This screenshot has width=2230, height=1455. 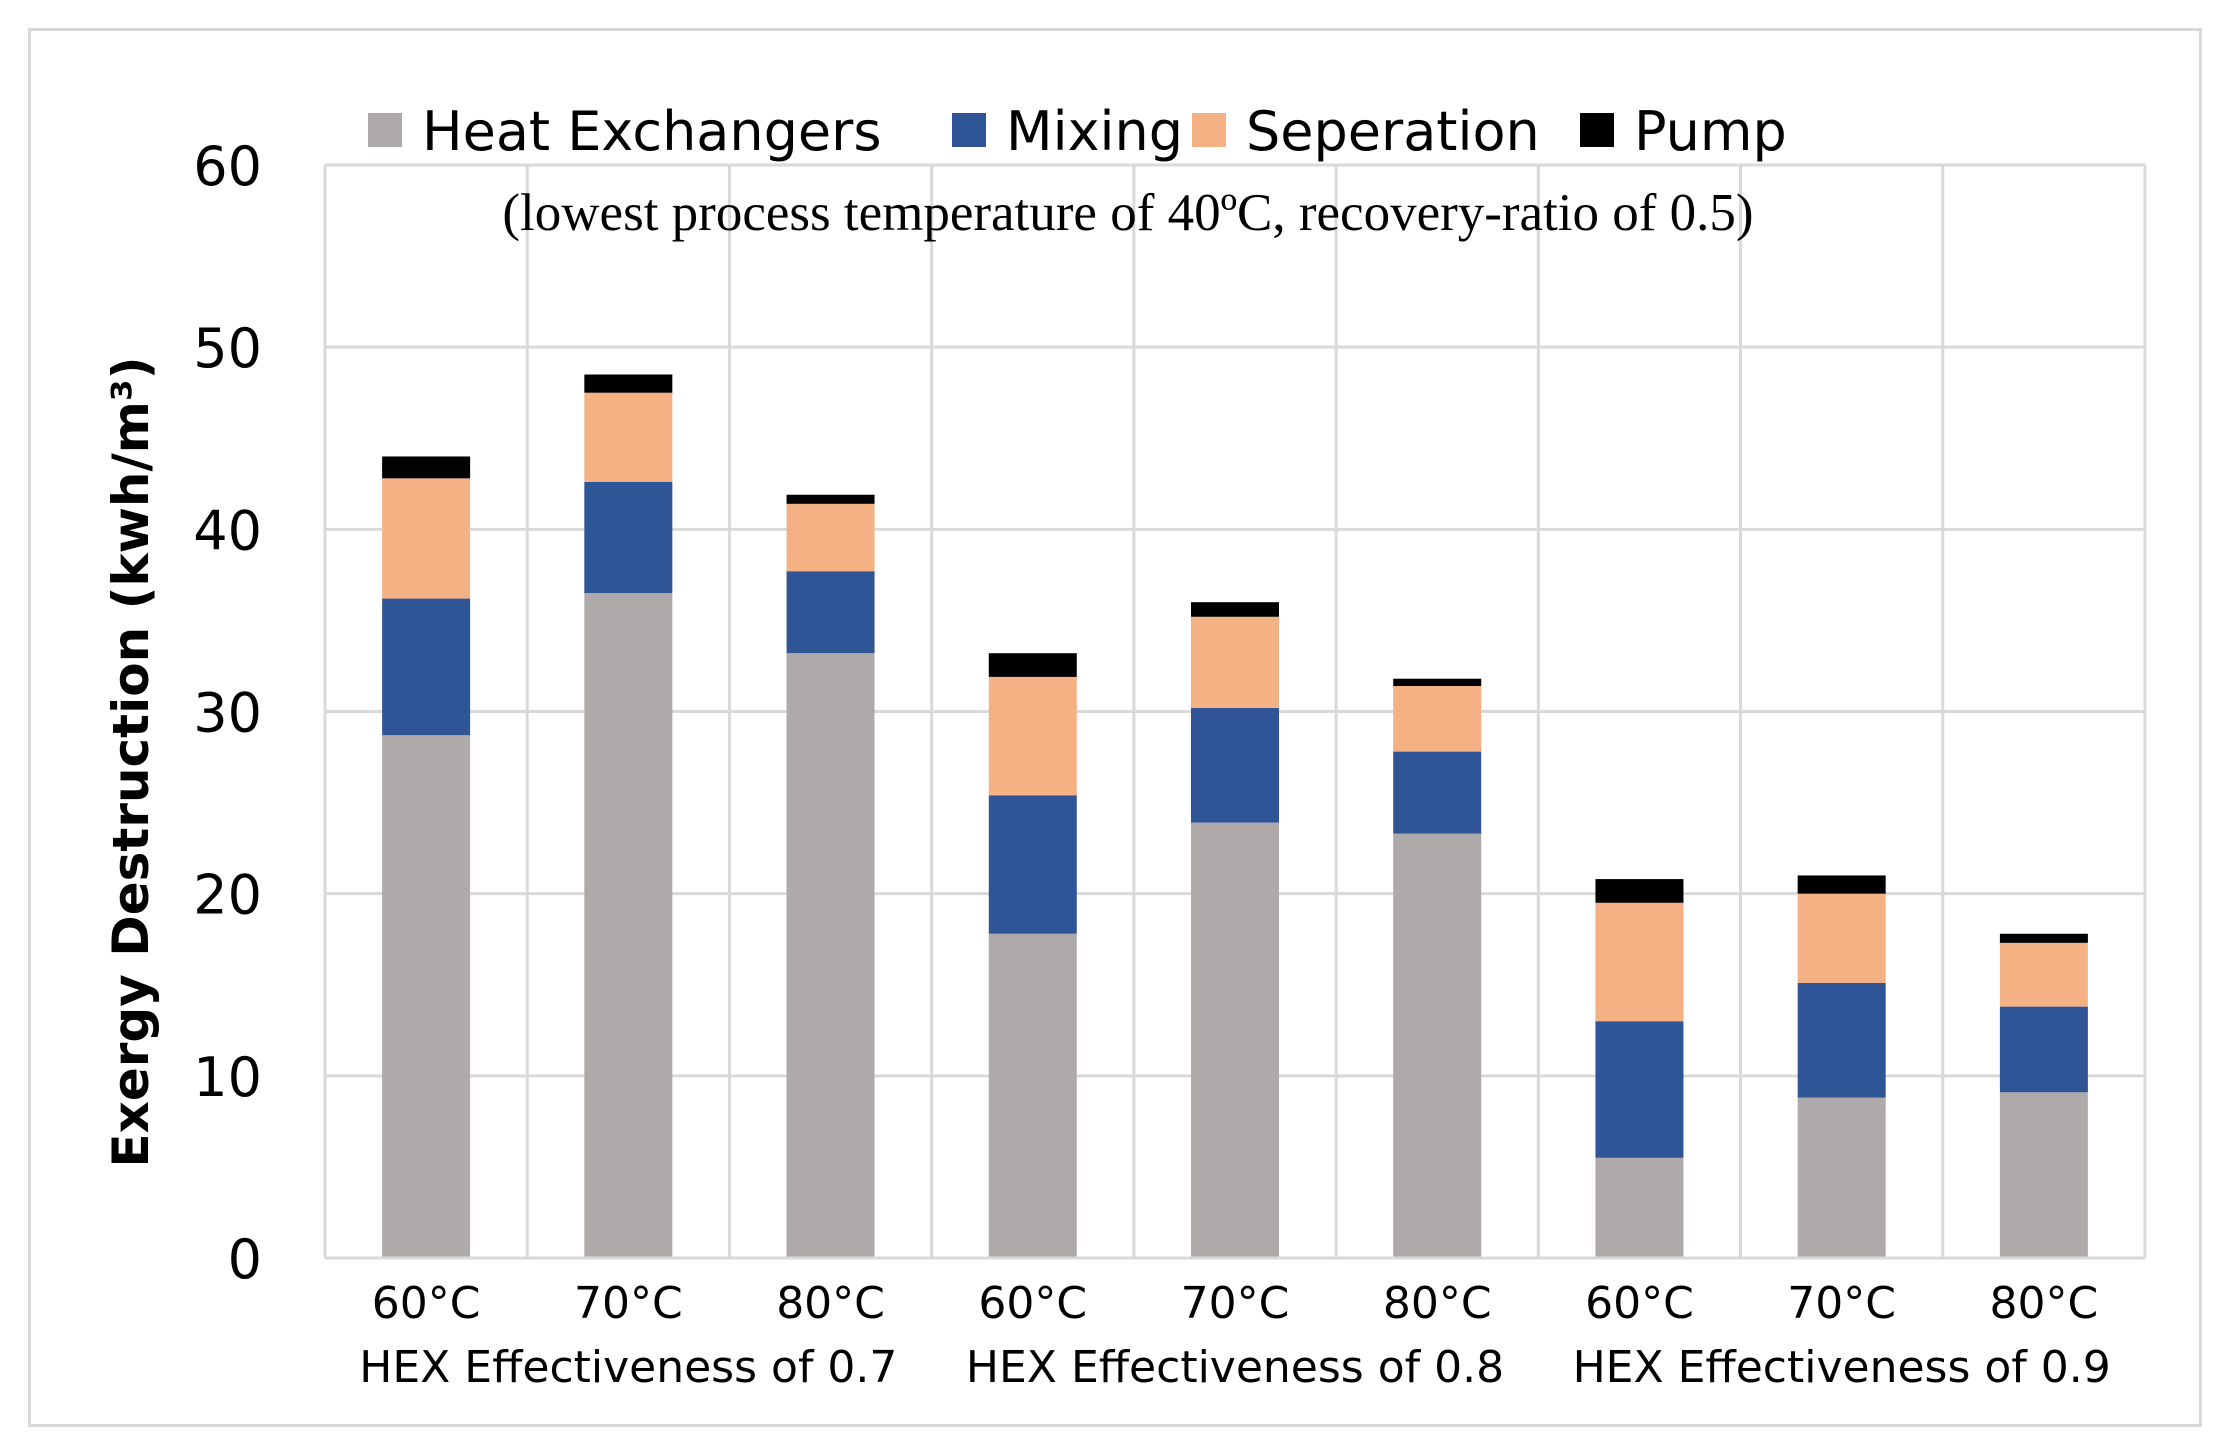 I want to click on x-group-label: HEX Effectiveness of 0.9, so click(x=1842, y=1367).